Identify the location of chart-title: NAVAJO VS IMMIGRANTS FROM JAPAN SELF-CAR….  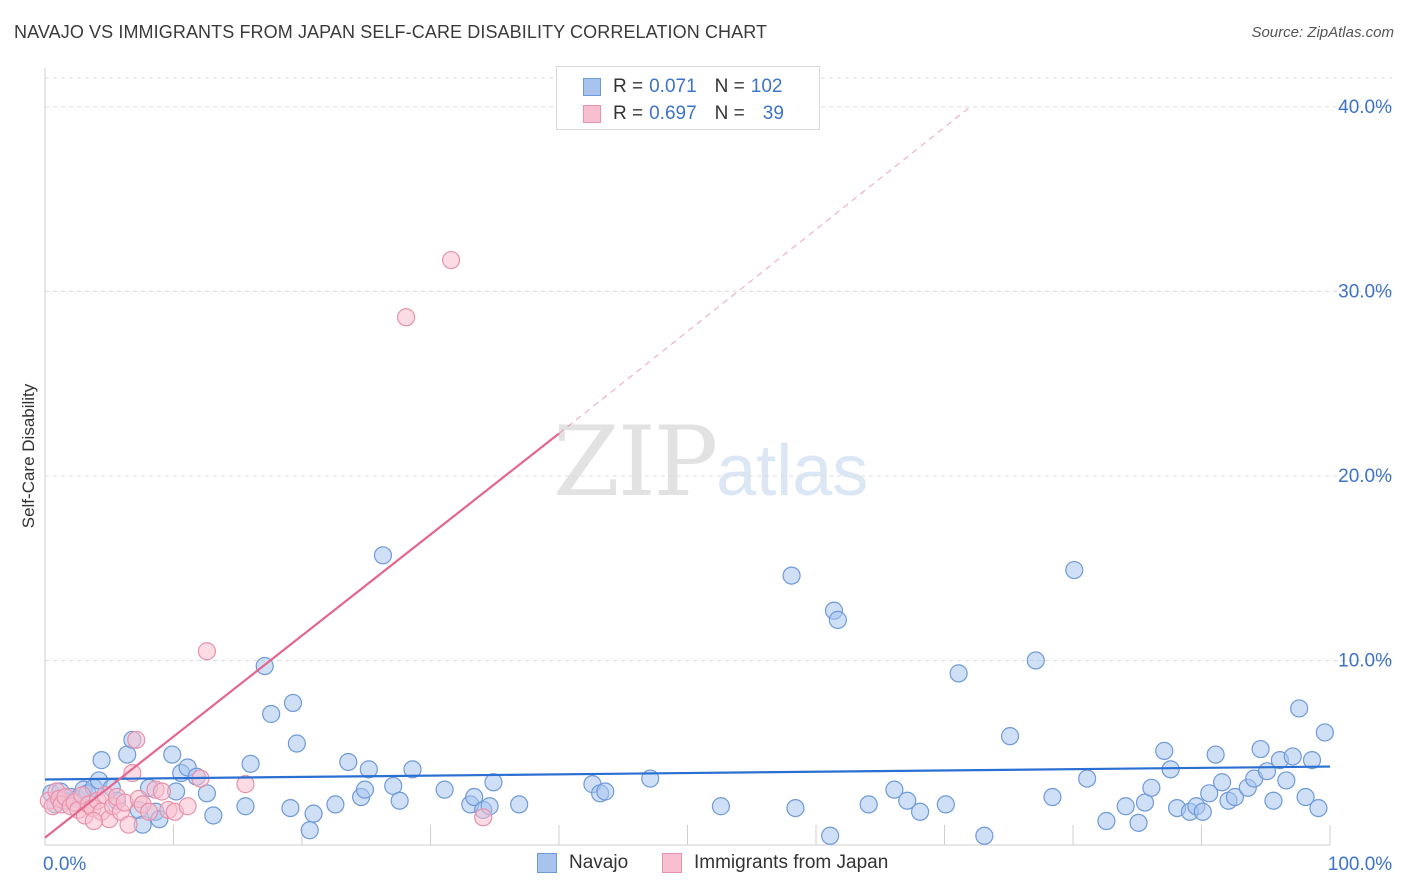
(391, 32).